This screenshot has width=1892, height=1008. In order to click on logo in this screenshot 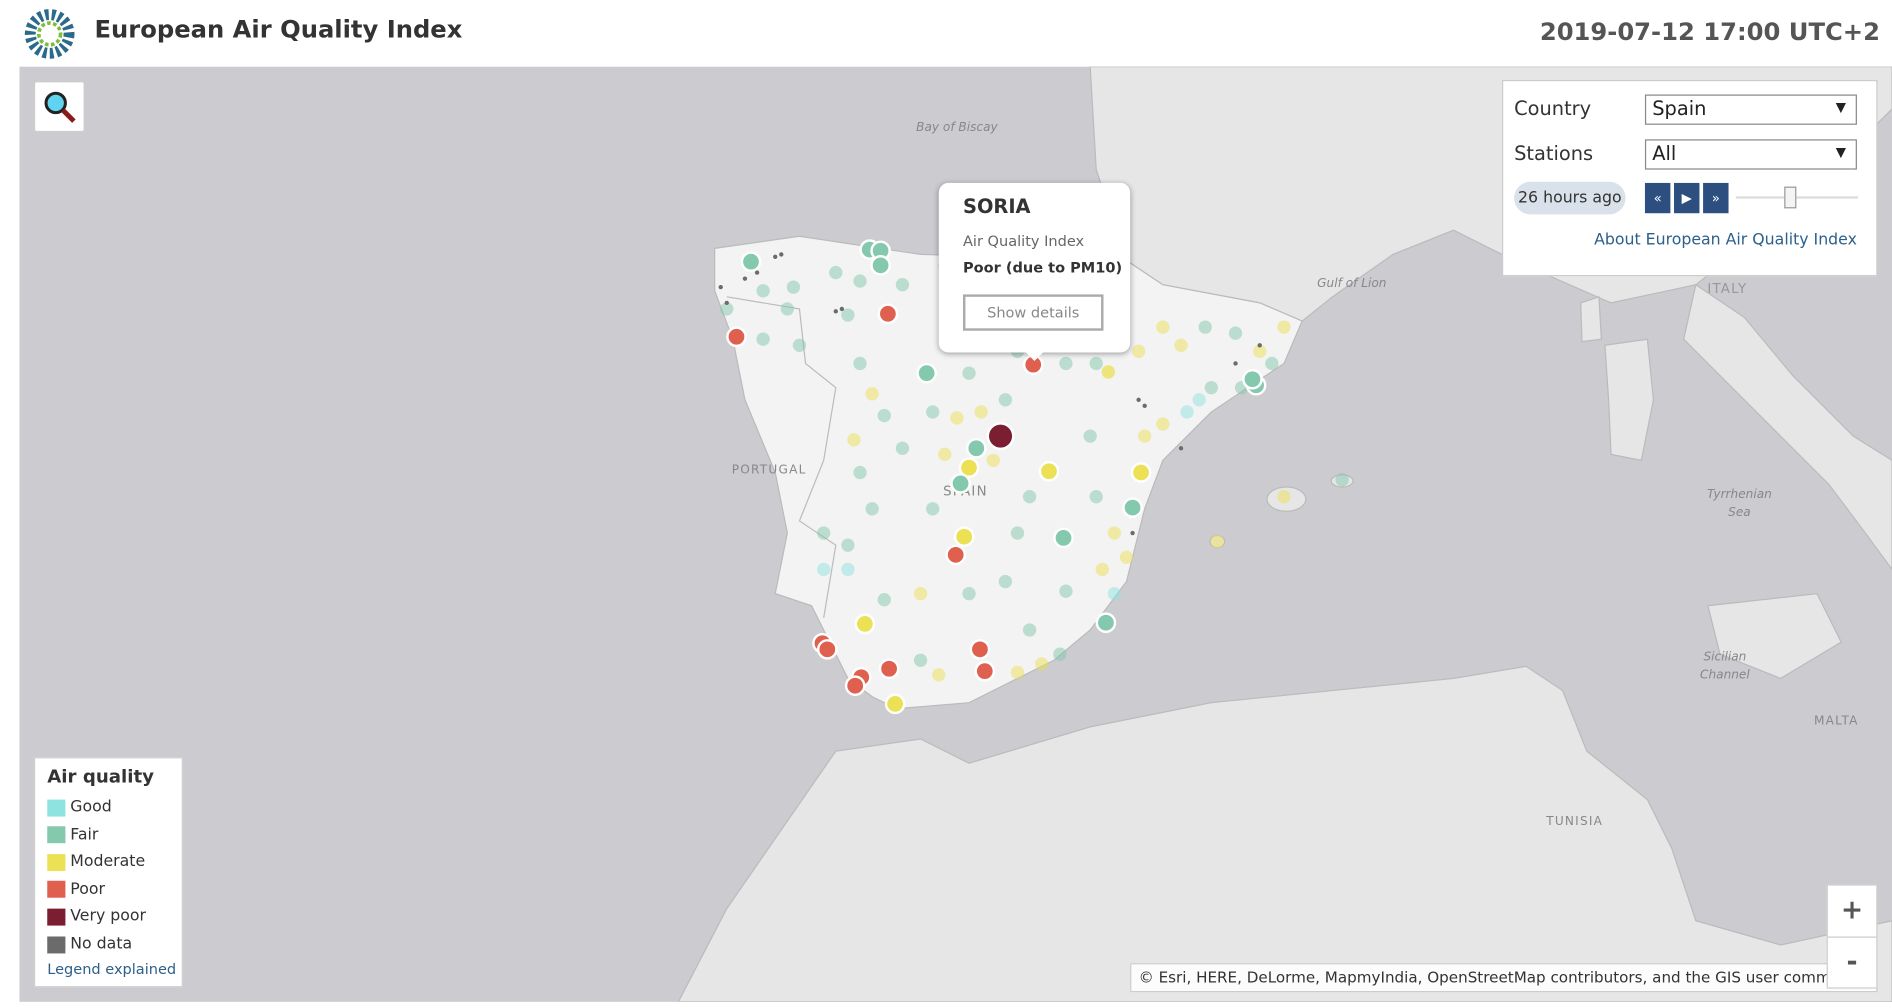, I will do `click(49, 34)`.